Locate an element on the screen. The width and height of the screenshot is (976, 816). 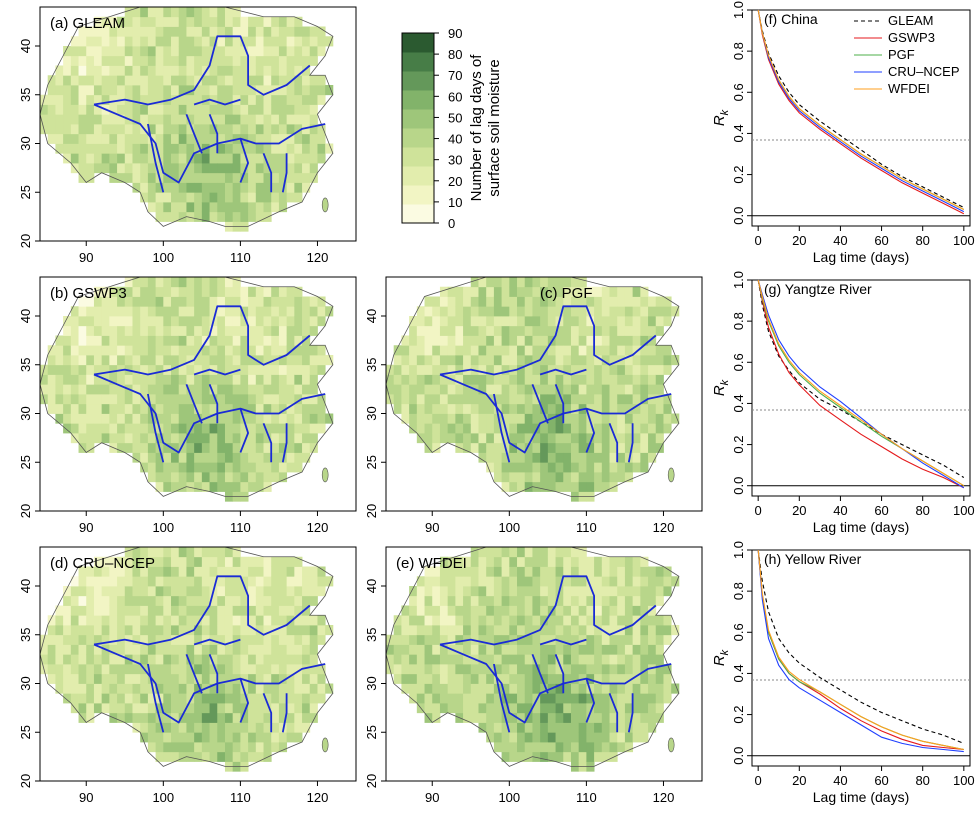
river-line is located at coordinates (548, 340).